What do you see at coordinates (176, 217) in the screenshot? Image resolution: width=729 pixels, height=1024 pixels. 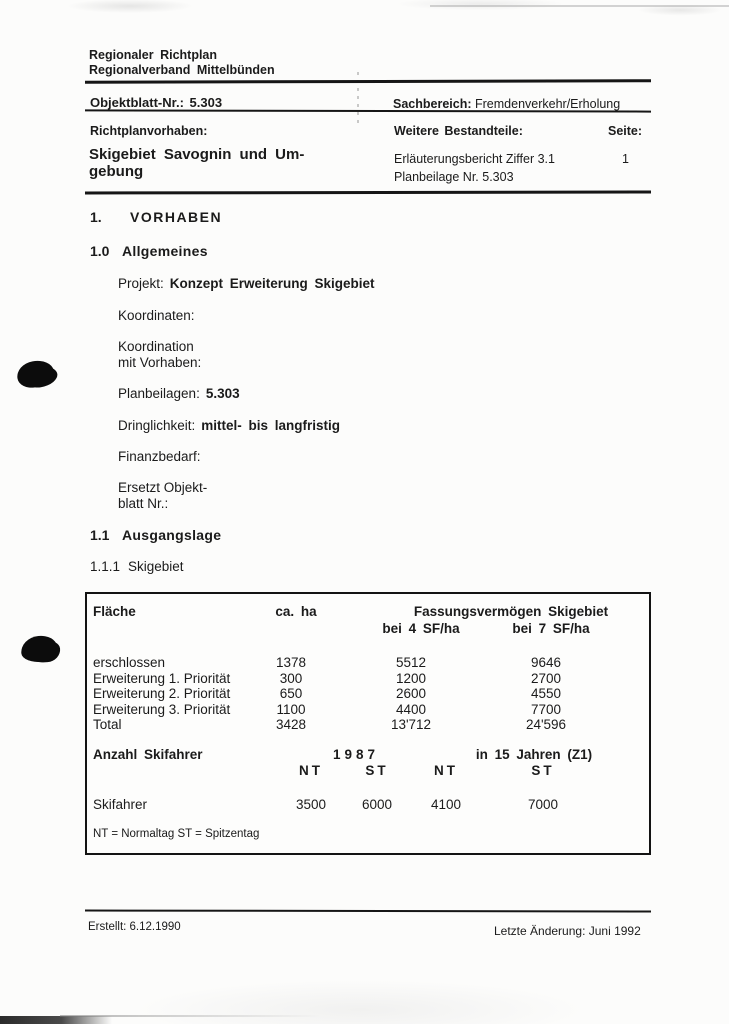 I see `section-1-title: VORHABEN` at bounding box center [176, 217].